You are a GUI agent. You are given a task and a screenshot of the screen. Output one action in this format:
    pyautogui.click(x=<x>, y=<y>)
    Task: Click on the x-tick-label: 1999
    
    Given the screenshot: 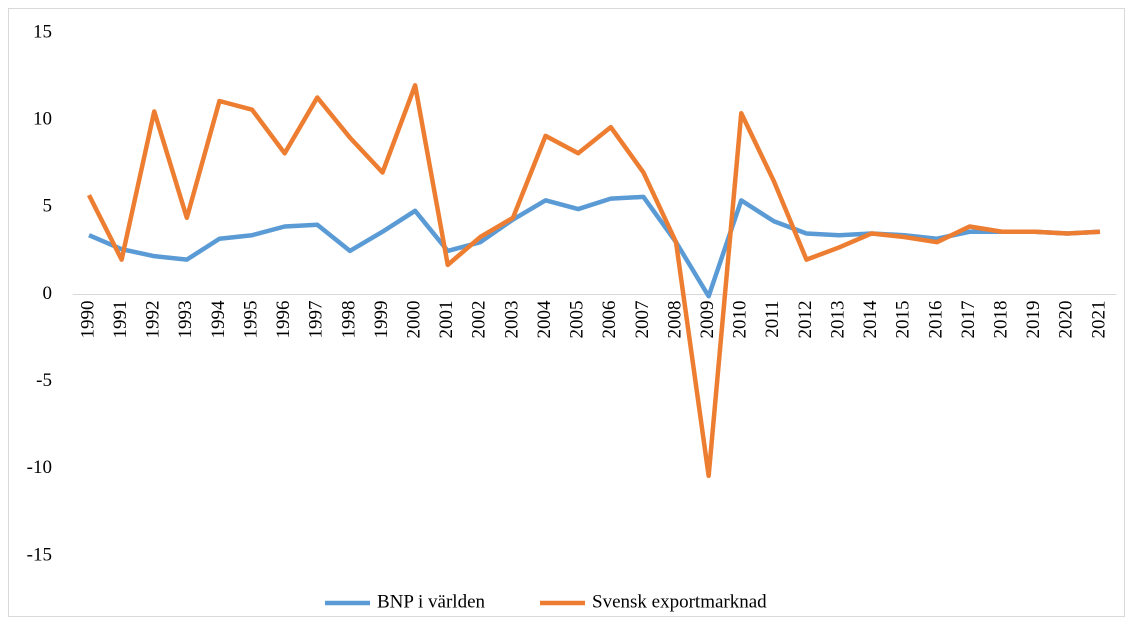 What is the action you would take?
    pyautogui.click(x=381, y=320)
    